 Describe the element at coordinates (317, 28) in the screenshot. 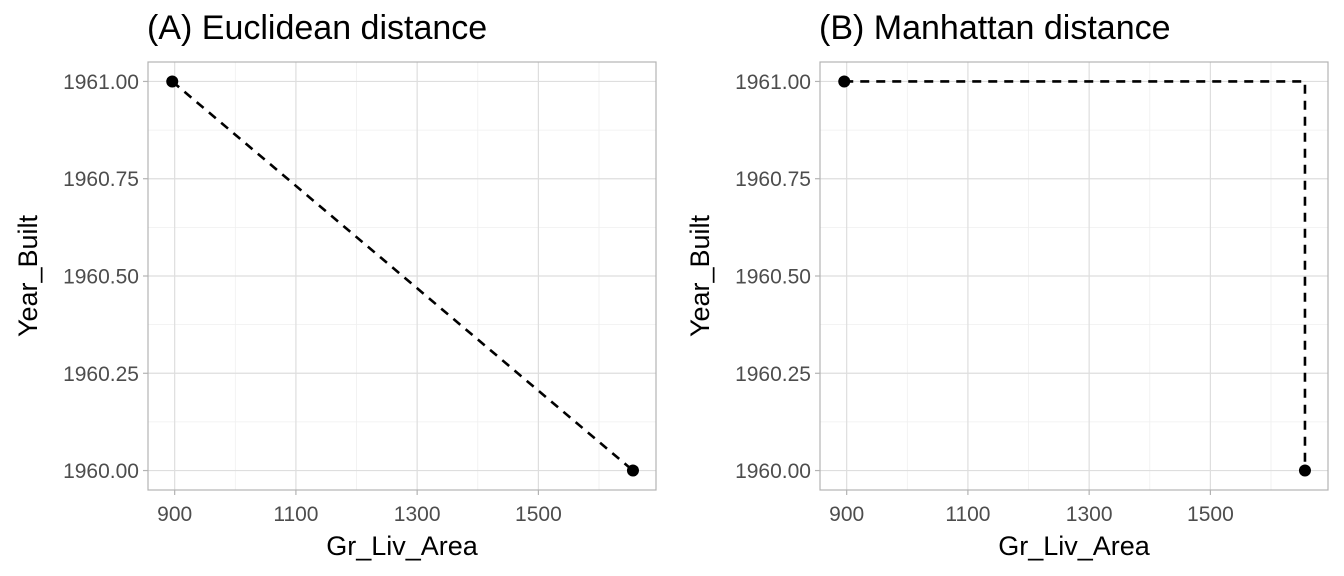

I see `panel-title: (A) Euclidean distance` at that location.